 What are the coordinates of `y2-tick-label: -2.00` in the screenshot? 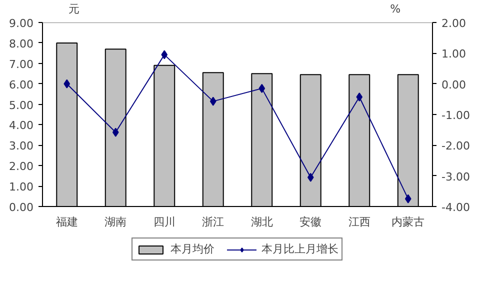 It's located at (456, 146).